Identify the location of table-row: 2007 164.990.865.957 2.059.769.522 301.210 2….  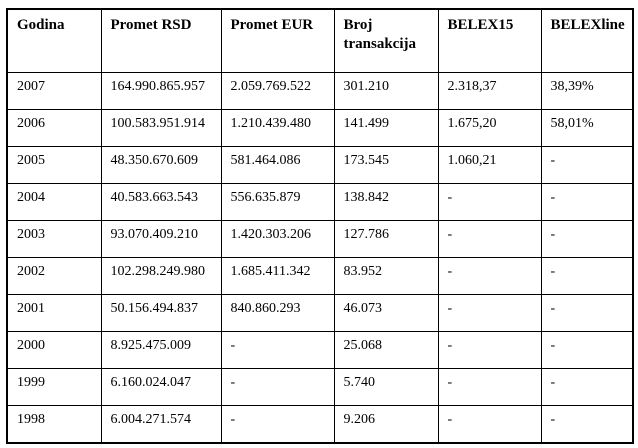
(320, 91).